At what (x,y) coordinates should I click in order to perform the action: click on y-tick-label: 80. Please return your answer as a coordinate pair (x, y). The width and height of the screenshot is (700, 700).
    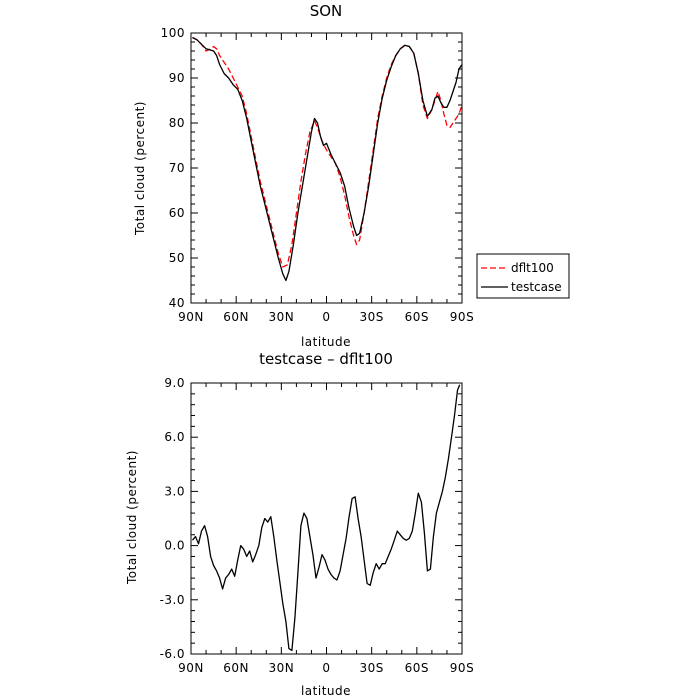
    Looking at the image, I should click on (177, 123).